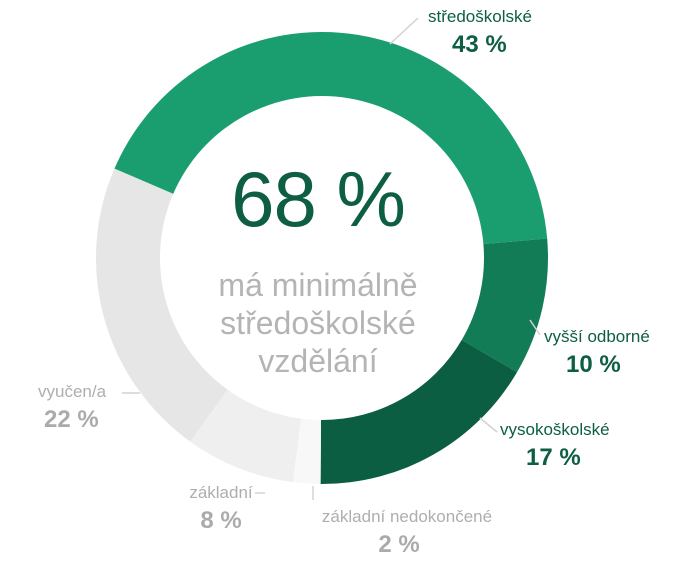 The height and width of the screenshot is (565, 677). I want to click on donut-slice-vy-odborn-, so click(504, 305).